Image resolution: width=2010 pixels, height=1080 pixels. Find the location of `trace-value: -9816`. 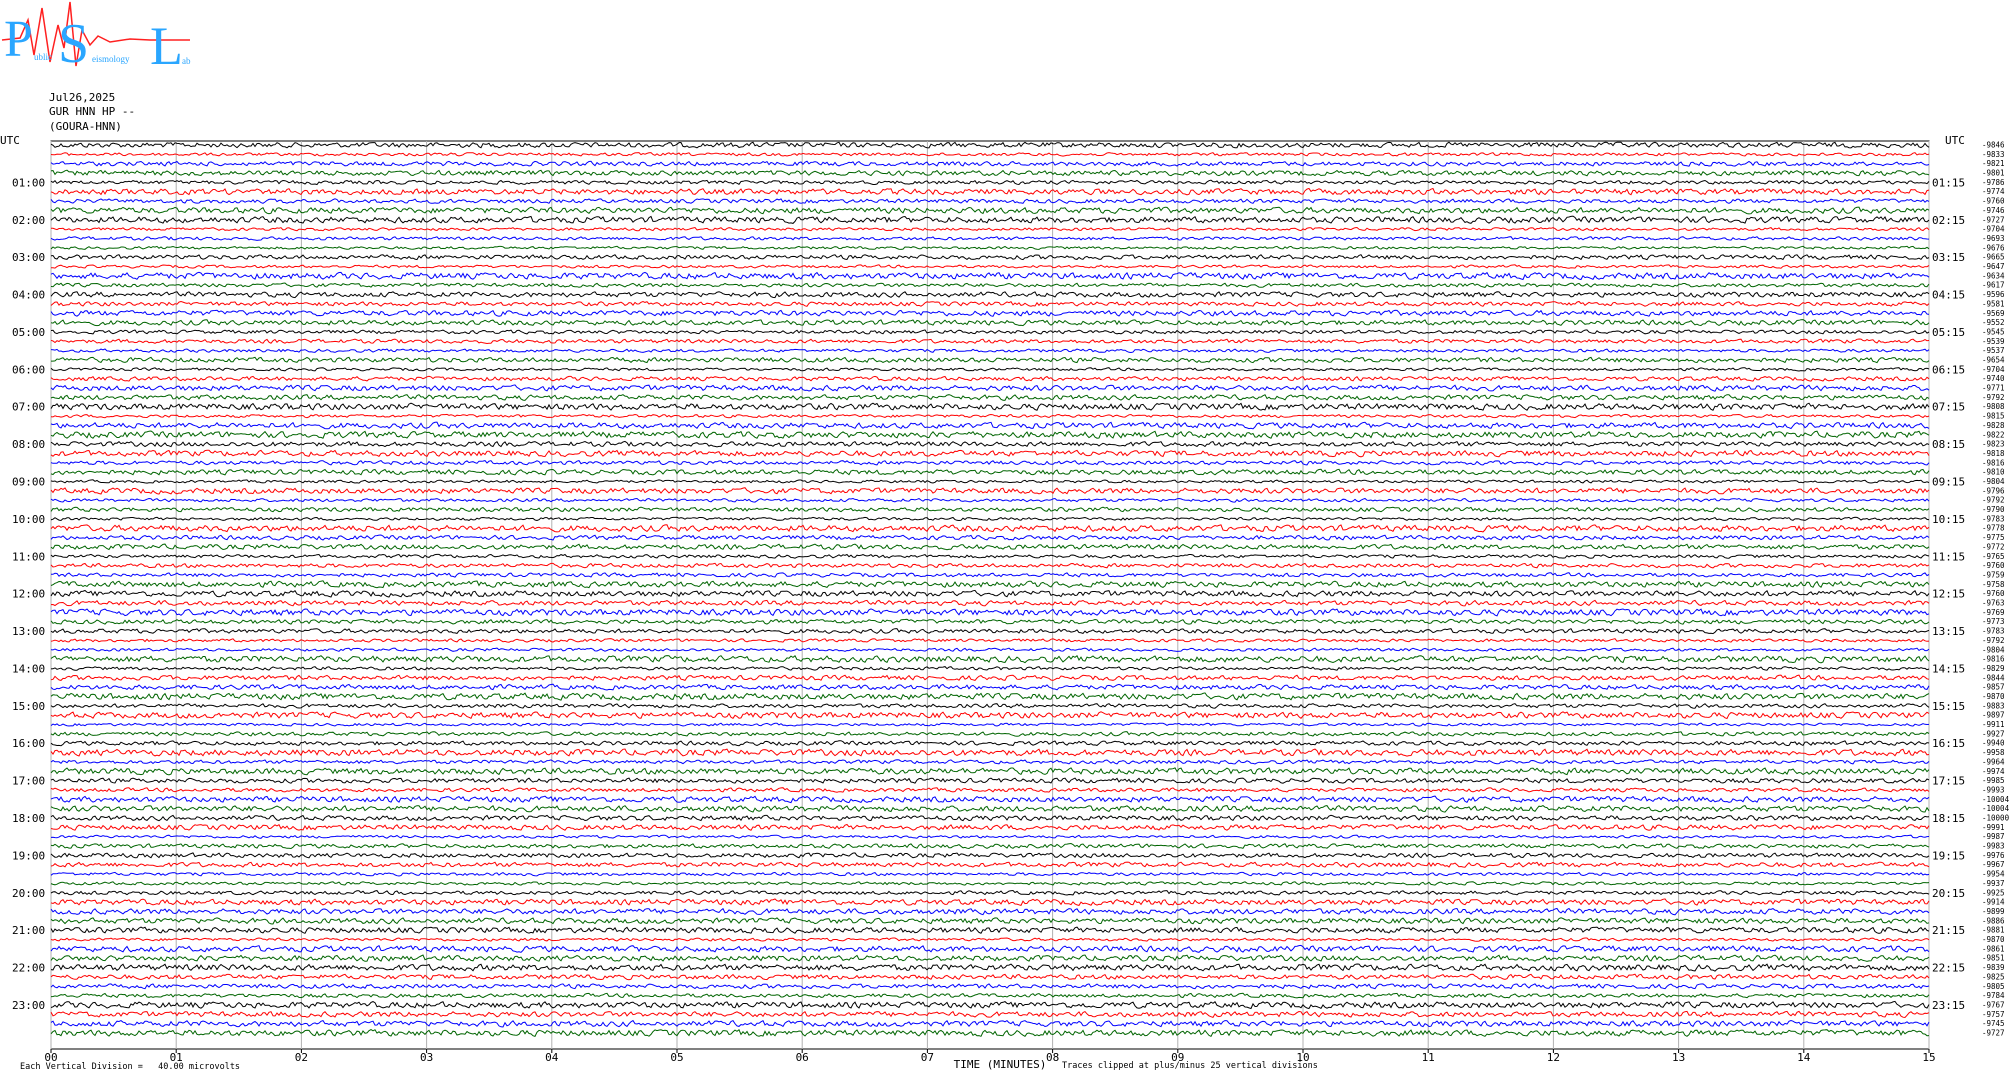

trace-value: -9816 is located at coordinates (1993, 462).